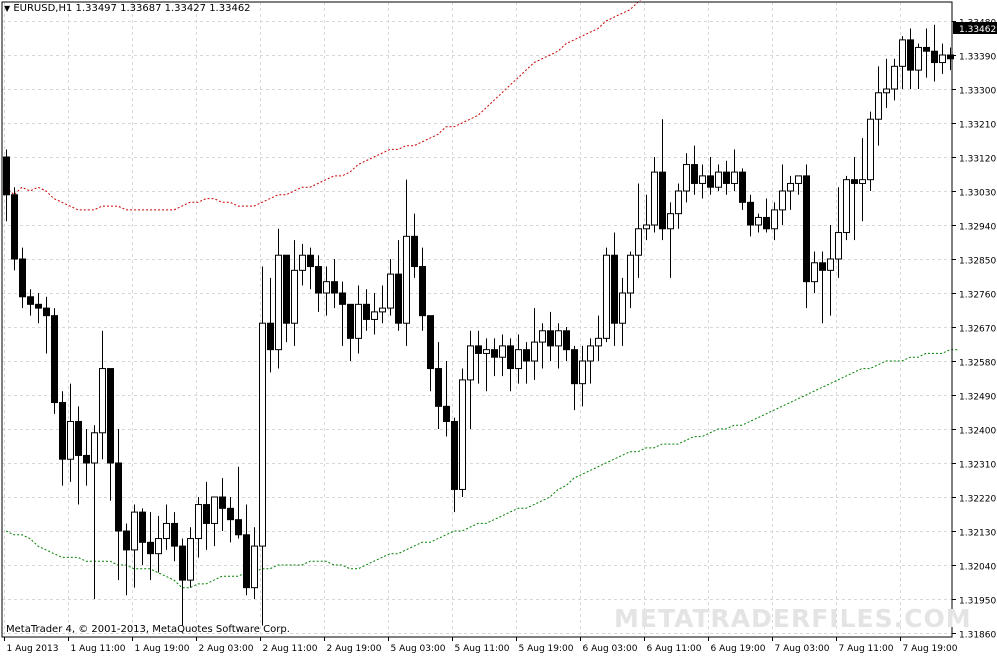  I want to click on dropdown-triangle-icon: ▼, so click(7, 8).